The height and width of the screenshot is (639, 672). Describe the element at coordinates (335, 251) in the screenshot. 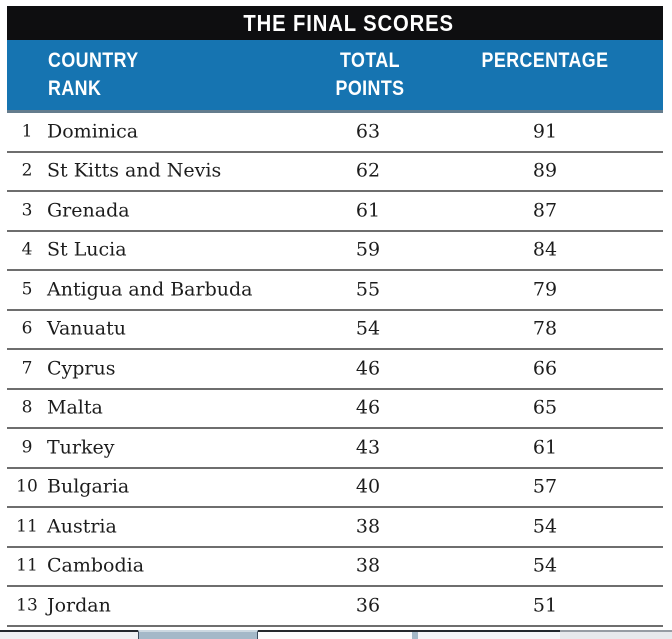

I see `table-row: 4 St Lucia 59 84` at that location.